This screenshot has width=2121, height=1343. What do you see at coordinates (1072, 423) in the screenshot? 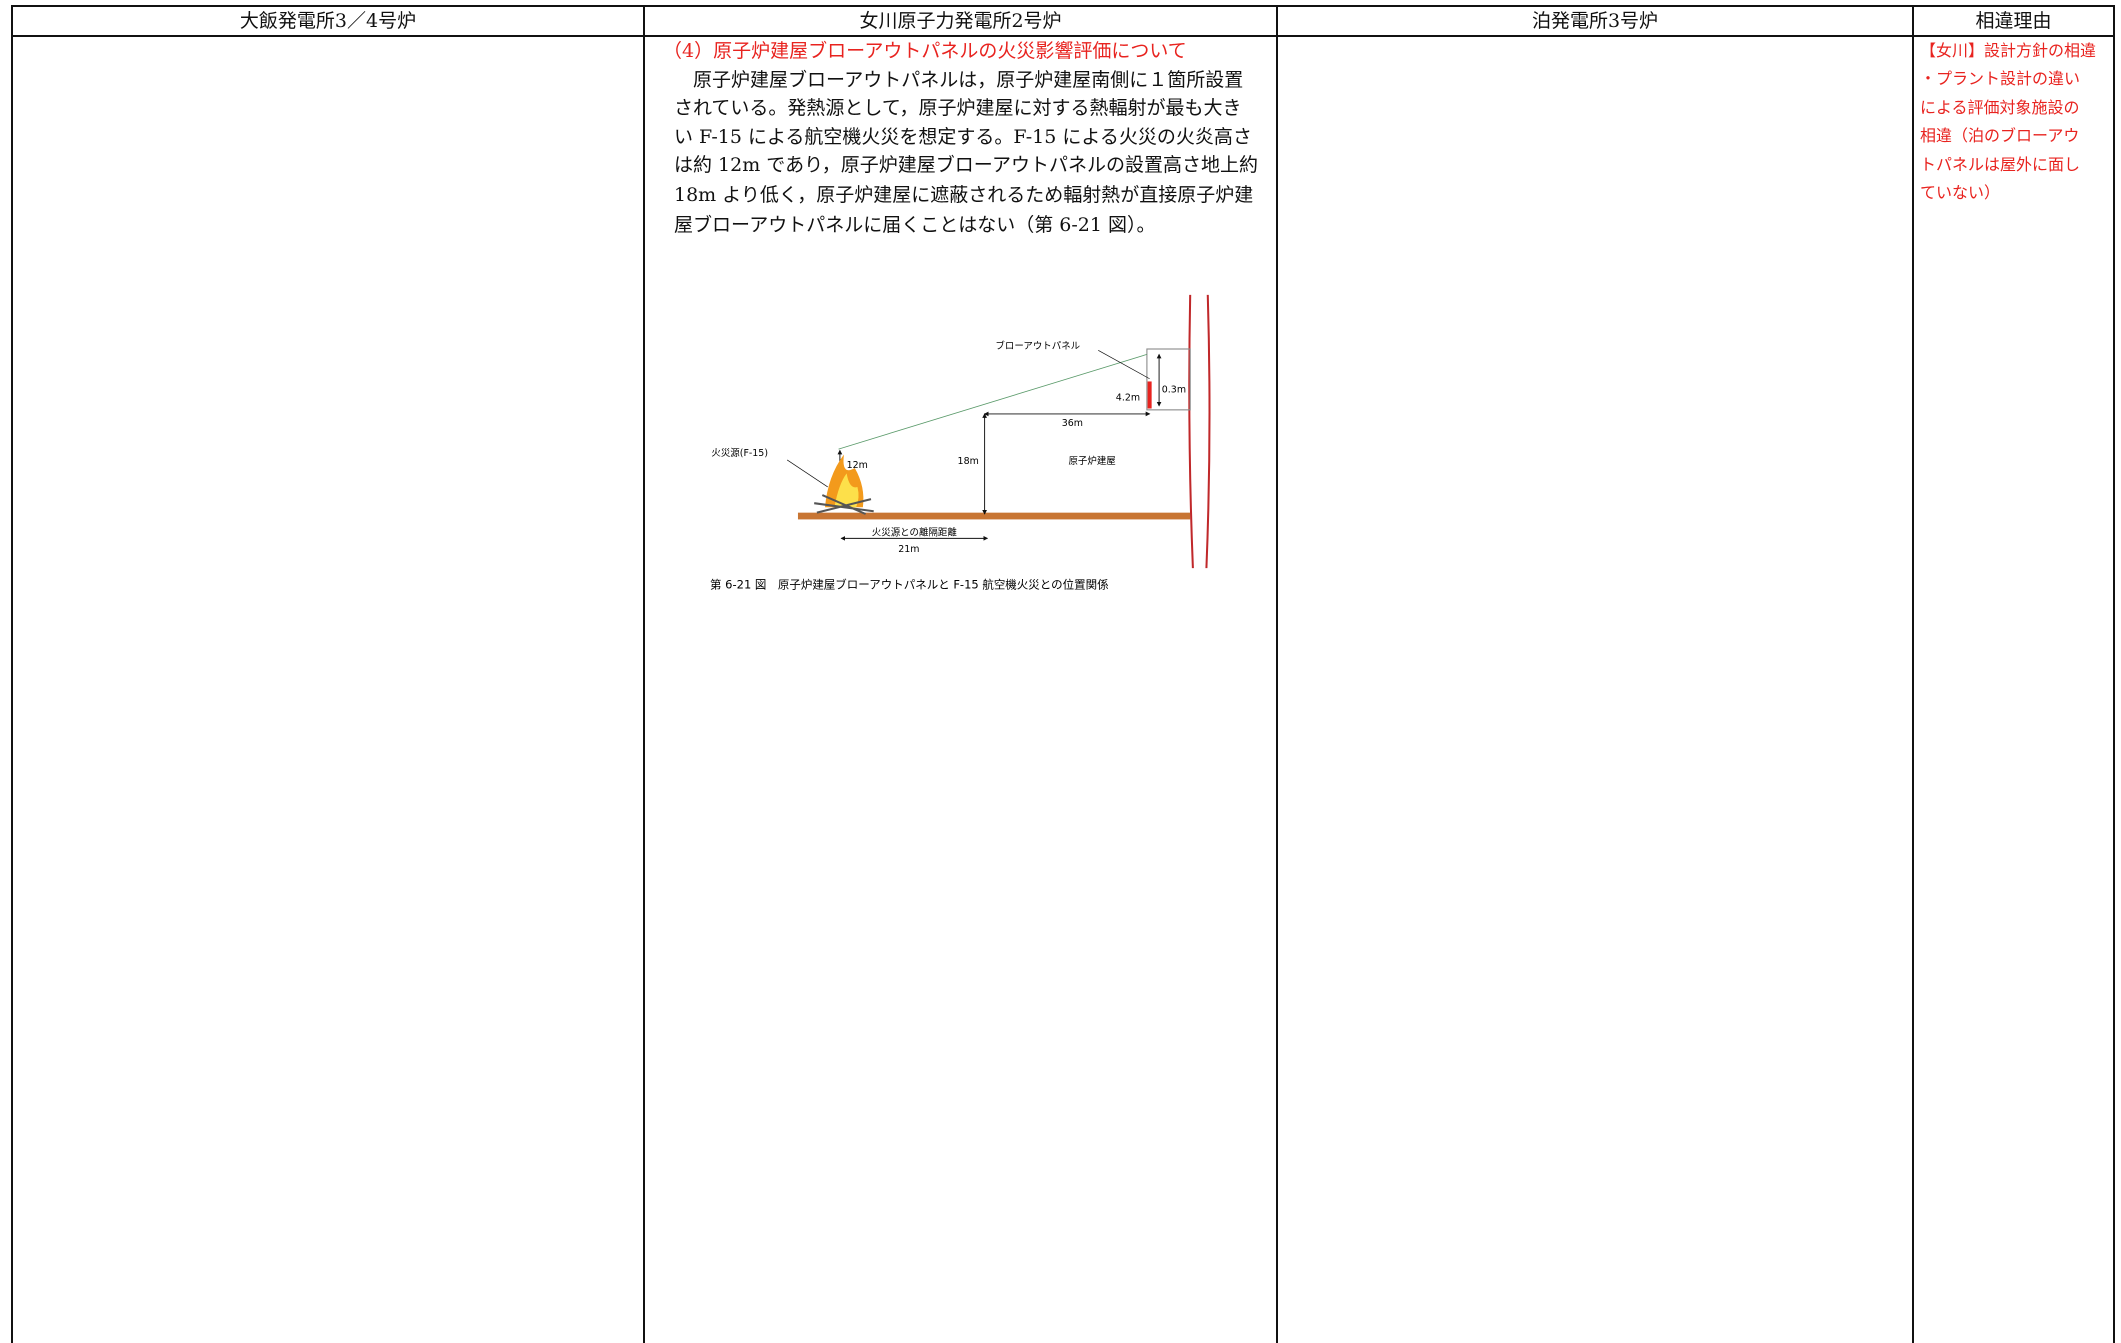
I see `figure-label: 36m` at bounding box center [1072, 423].